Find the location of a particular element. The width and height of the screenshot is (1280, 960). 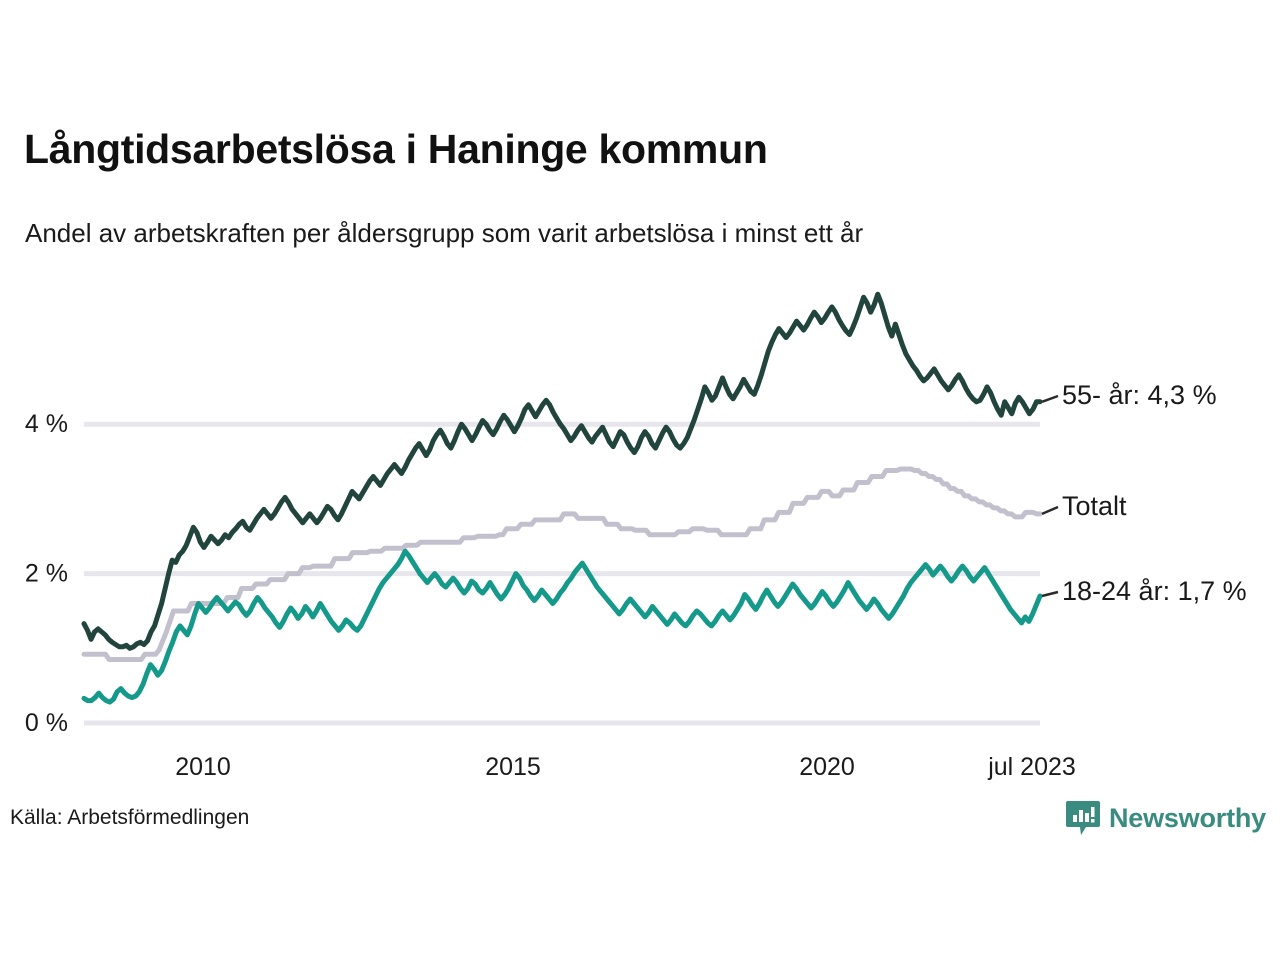

newsworthy-brand: Newsworthy is located at coordinates (1165, 818).